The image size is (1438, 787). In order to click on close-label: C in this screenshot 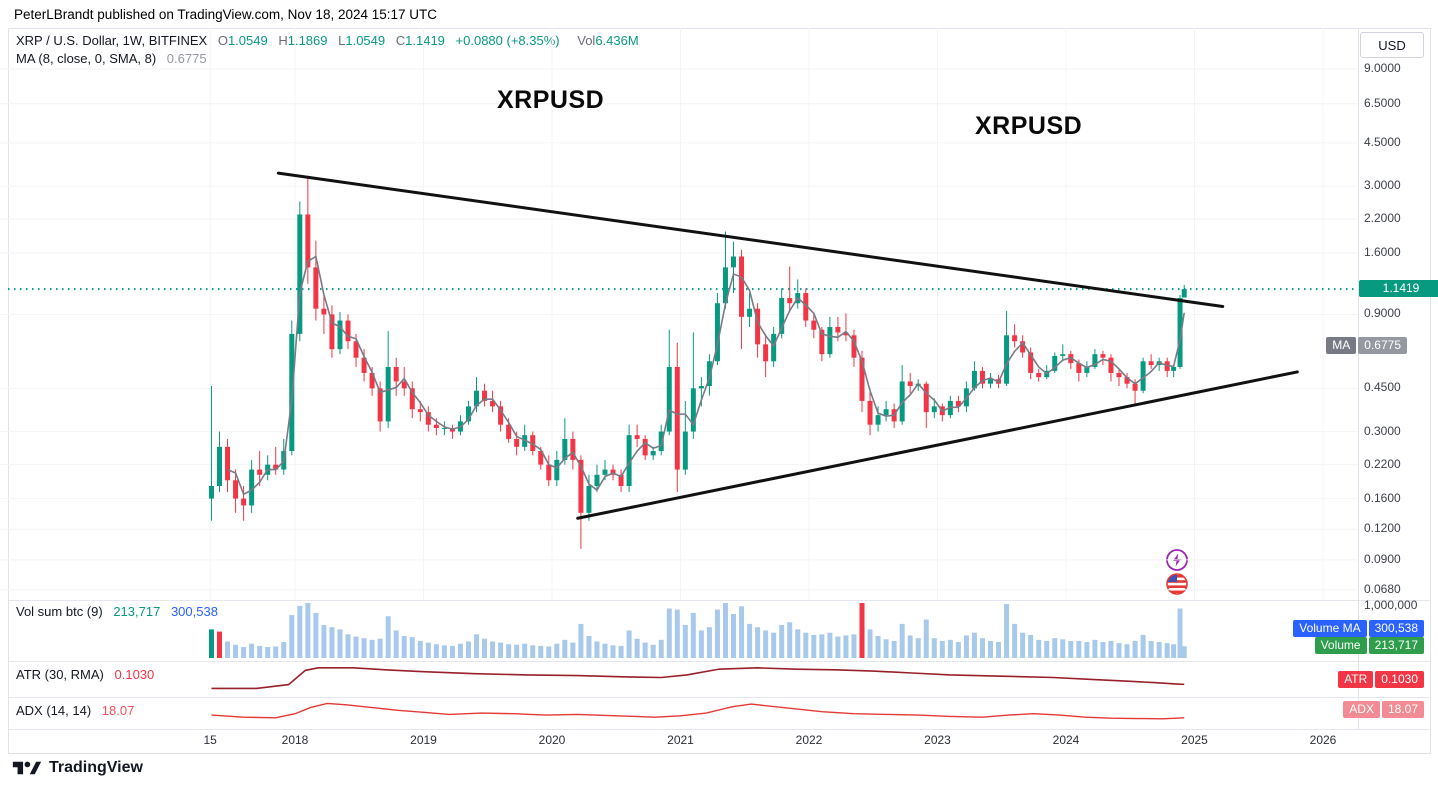, I will do `click(400, 40)`.